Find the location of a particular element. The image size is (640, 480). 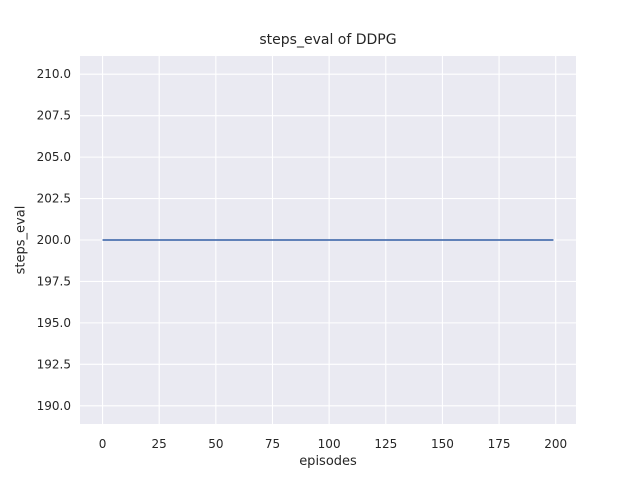

y-tick-label: 202.5 is located at coordinates (54, 199).